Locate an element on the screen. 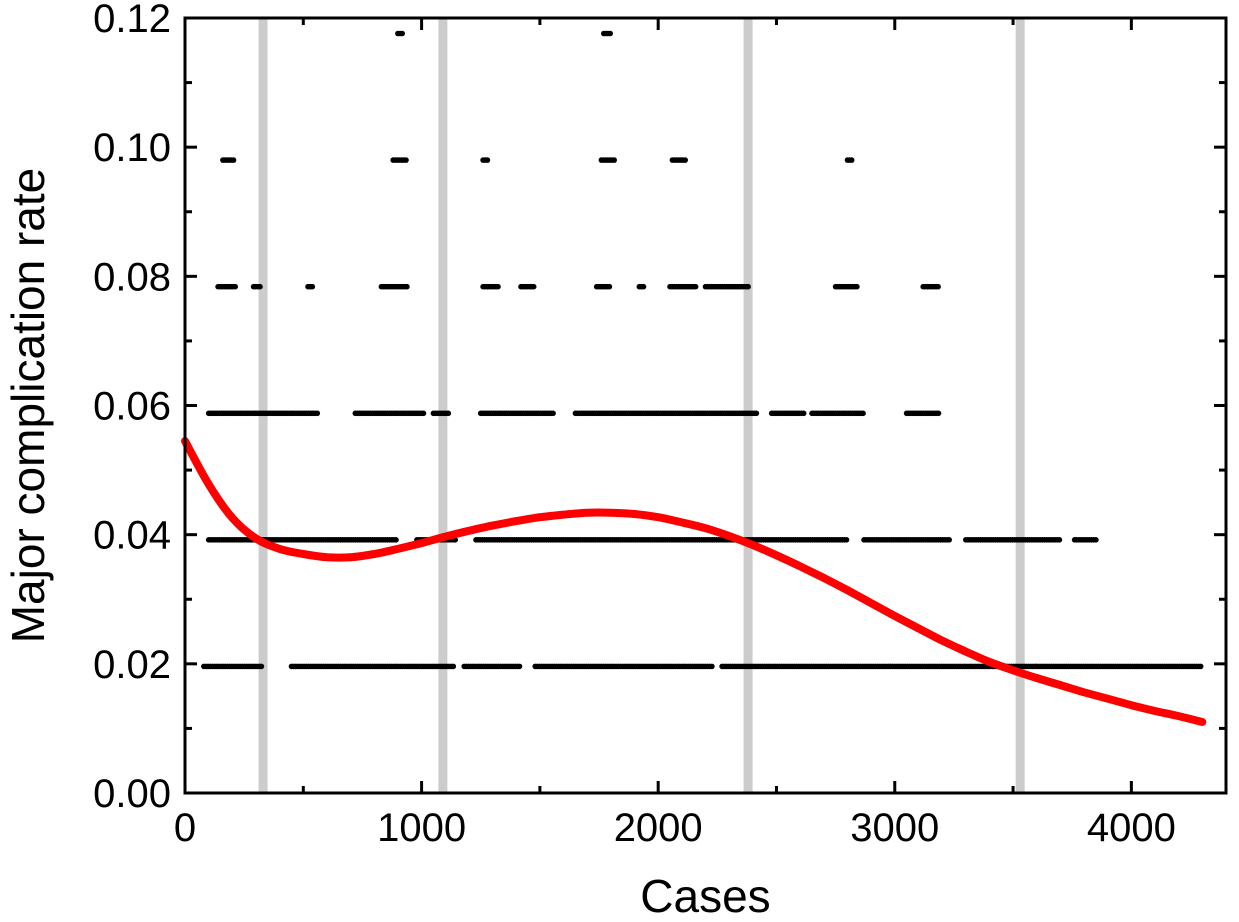 The image size is (1239, 922). y-tick-label: 0.04 is located at coordinates (132, 536).